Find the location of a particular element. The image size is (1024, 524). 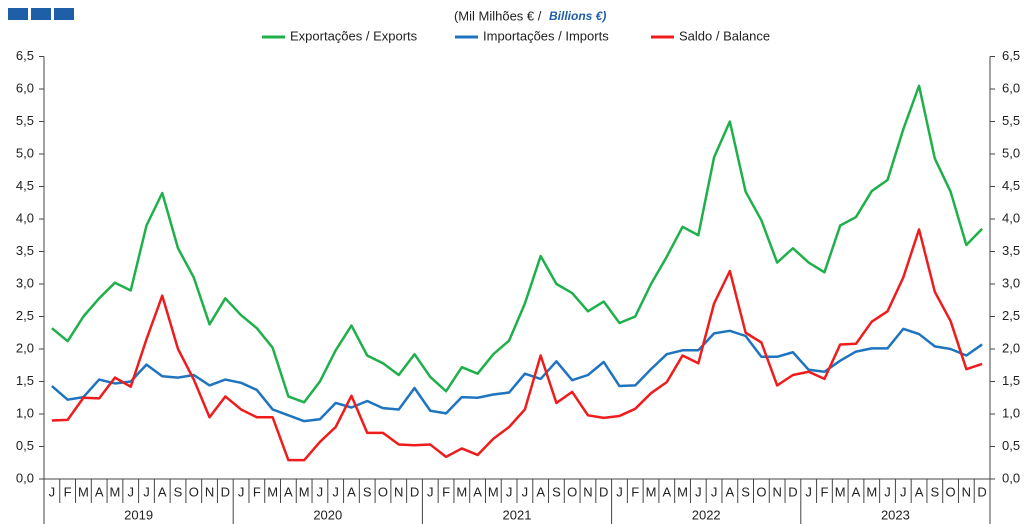

y2-tick-label: 3,0 is located at coordinates (1011, 282).